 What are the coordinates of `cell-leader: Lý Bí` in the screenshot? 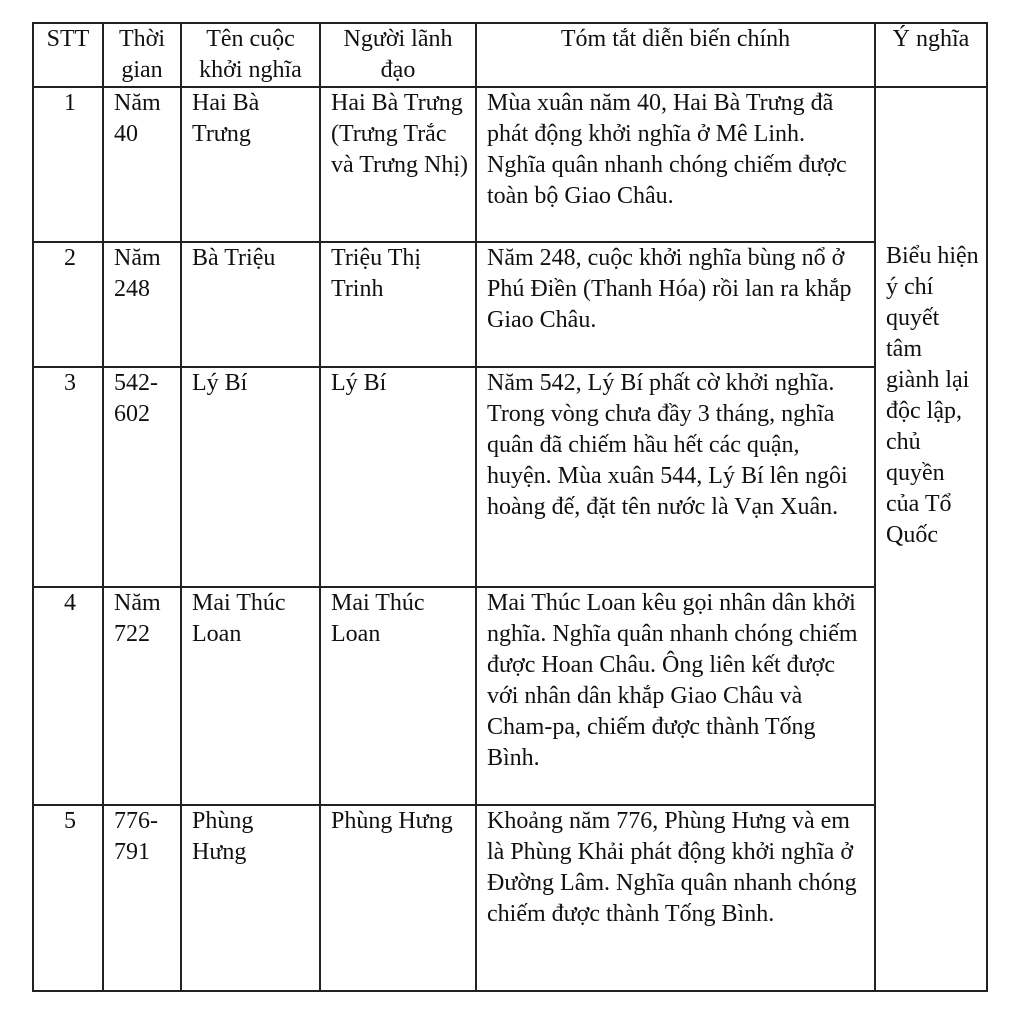 It's located at (398, 477).